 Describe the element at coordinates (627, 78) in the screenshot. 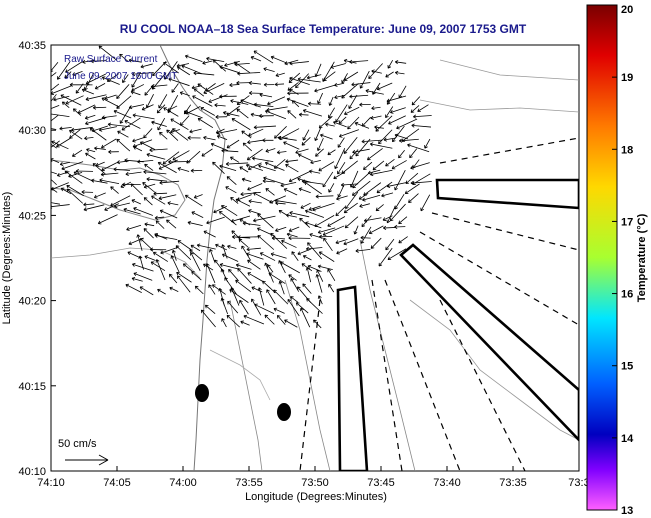

I see `colorbar-tick-label: 19` at that location.